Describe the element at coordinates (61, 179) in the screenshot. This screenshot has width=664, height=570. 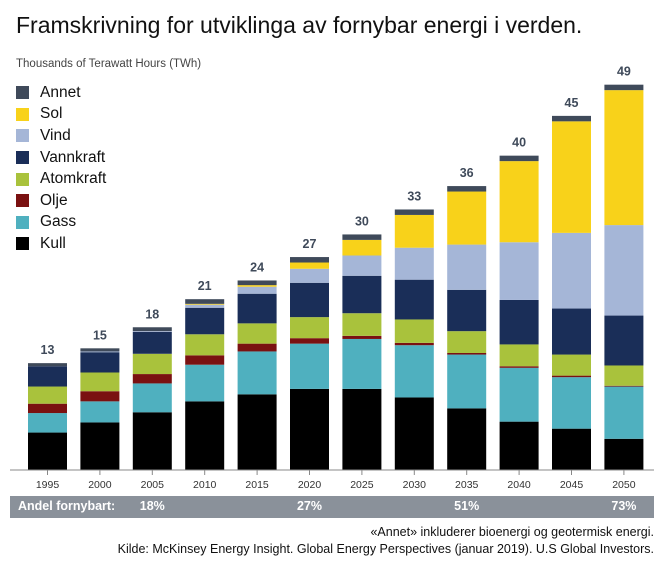
I see `legend-item-atomkraft: Atomkraft` at that location.